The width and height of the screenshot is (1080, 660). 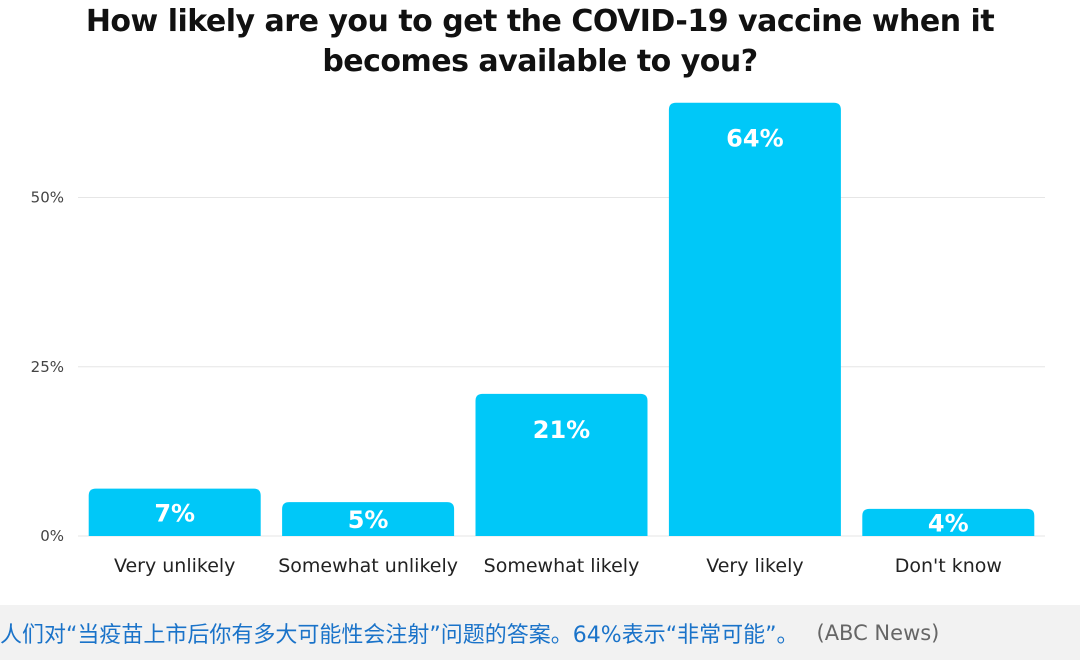 I want to click on data-label: 64%, so click(x=754, y=139).